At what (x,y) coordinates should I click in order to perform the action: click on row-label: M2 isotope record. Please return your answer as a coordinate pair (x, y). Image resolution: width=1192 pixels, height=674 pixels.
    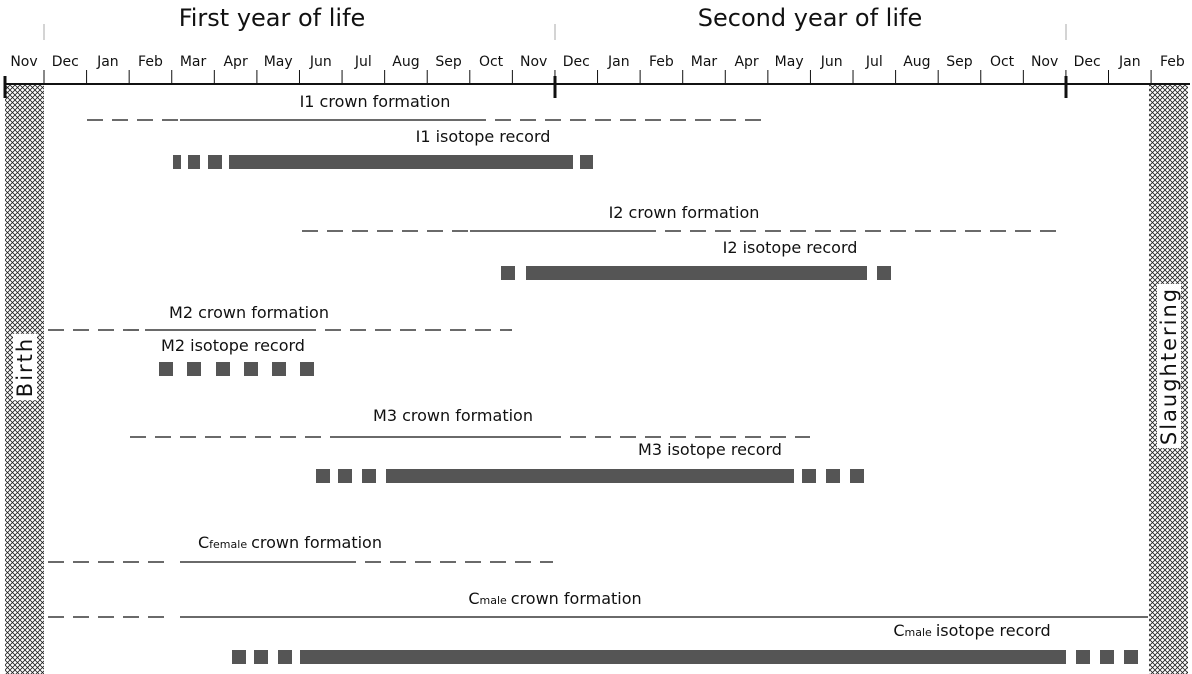
    Looking at the image, I should click on (233, 345).